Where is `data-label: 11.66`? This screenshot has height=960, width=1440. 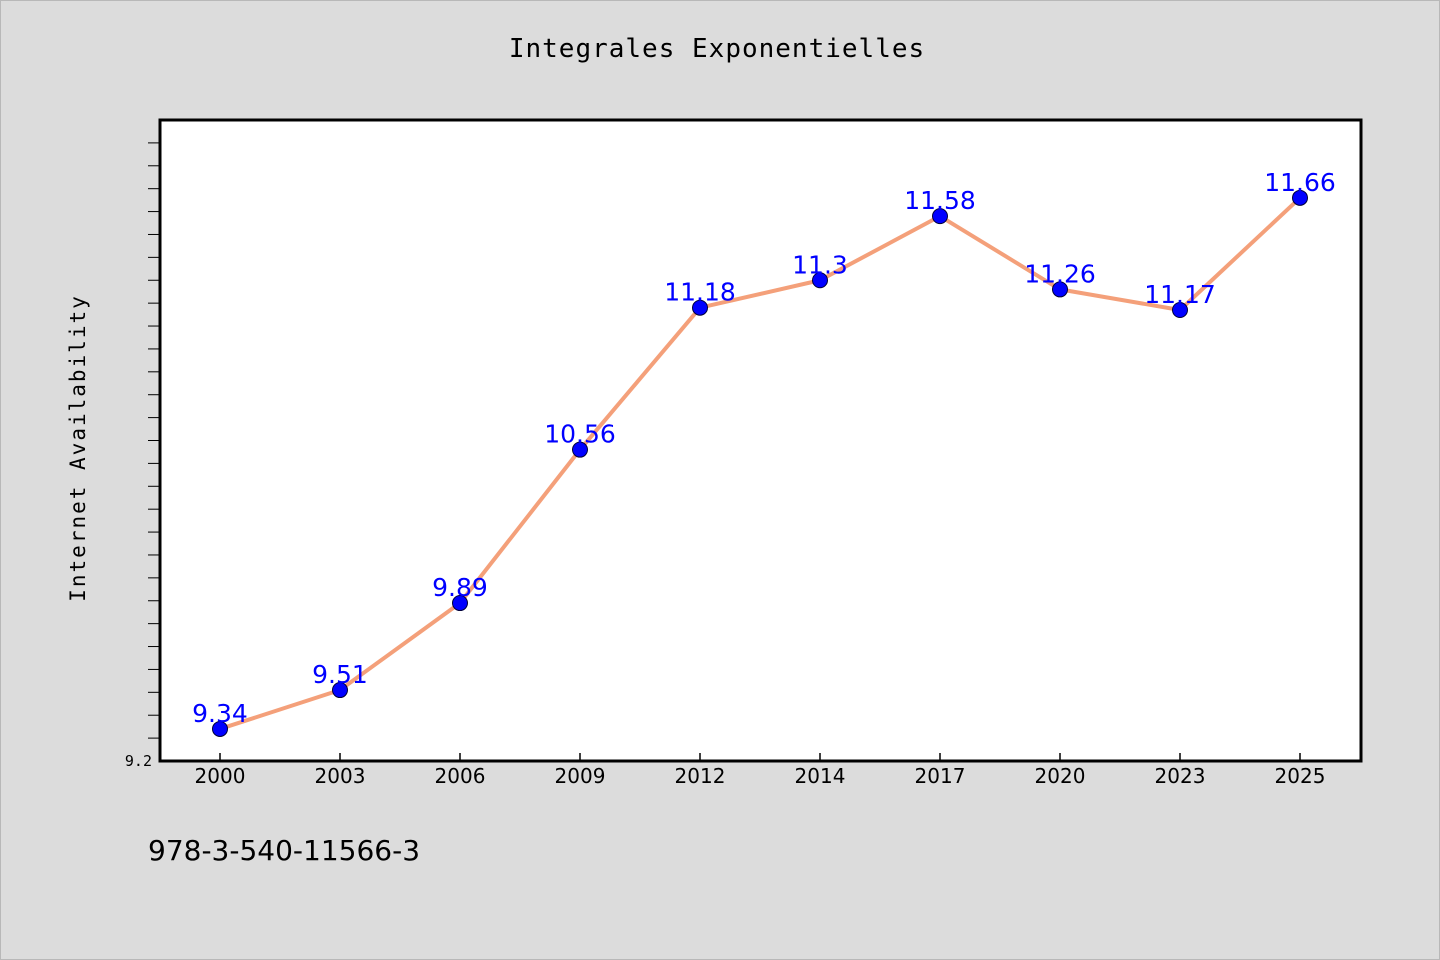
data-label: 11.66 is located at coordinates (1300, 182).